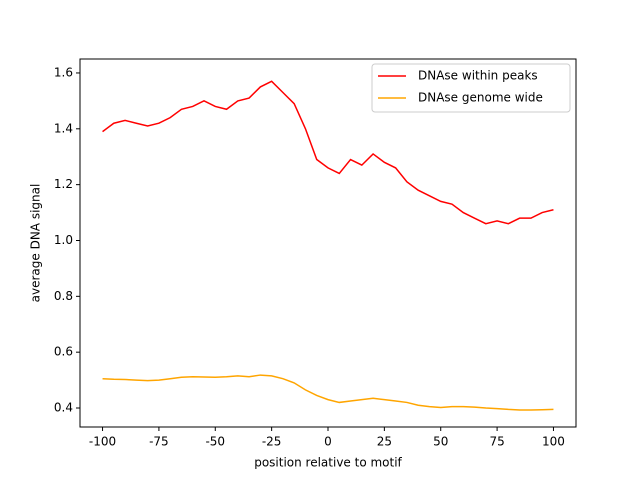  Describe the element at coordinates (328, 392) in the screenshot. I see `data-line` at that location.